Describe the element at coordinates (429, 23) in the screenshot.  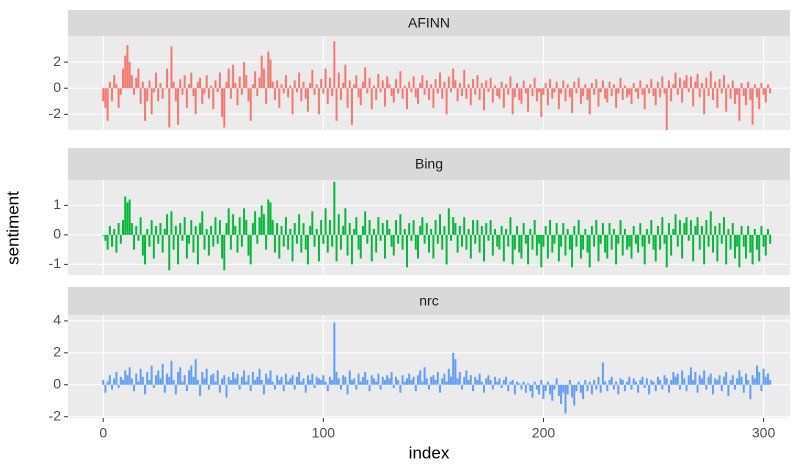
I see `strip-label: AFINN` at that location.